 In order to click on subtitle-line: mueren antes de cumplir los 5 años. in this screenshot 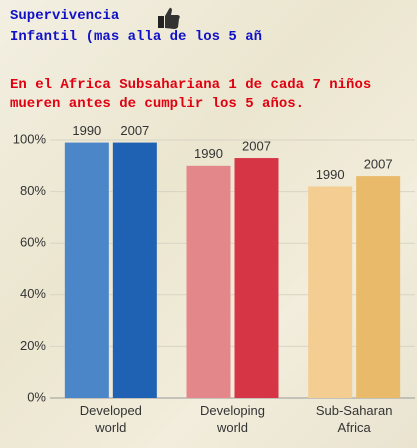, I will do `click(157, 104)`.